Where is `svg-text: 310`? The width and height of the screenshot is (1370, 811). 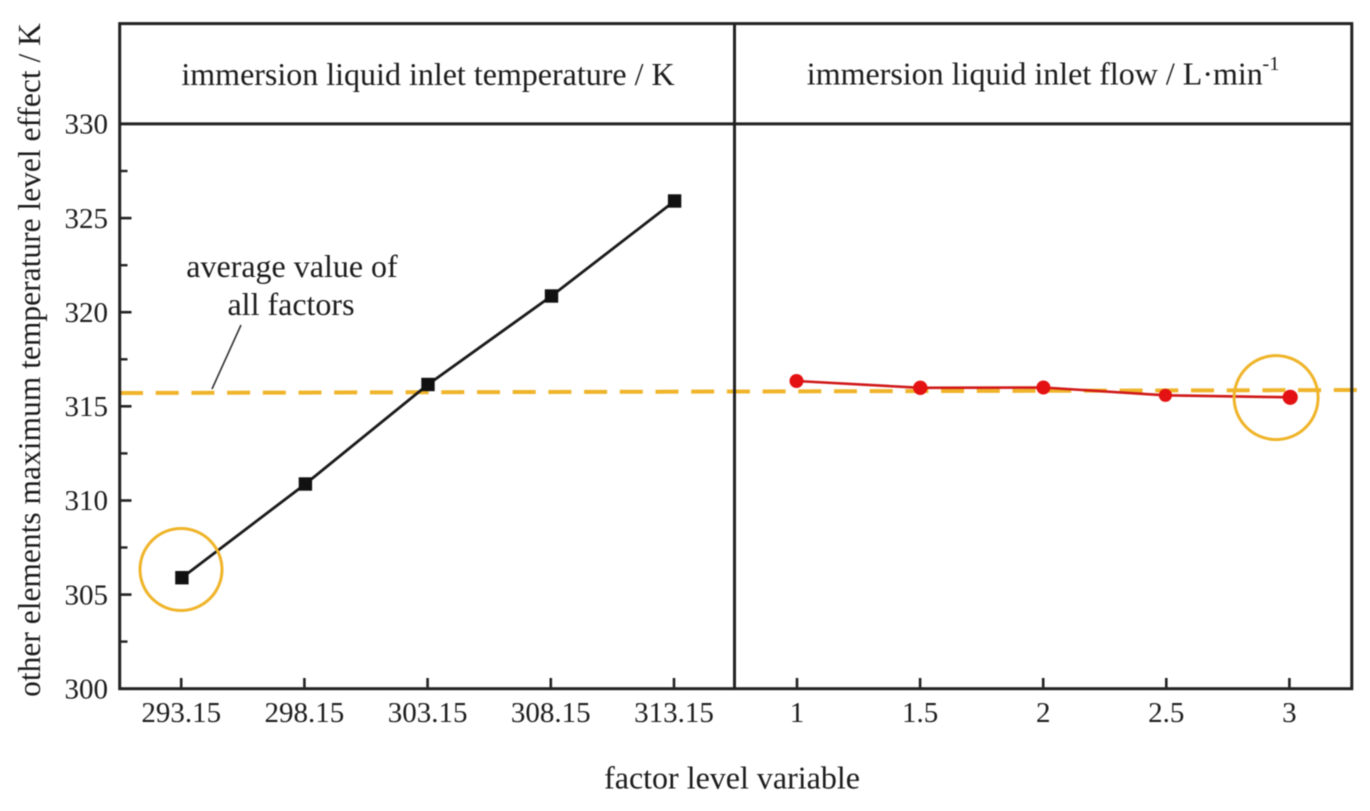
svg-text: 310 is located at coordinates (87, 501).